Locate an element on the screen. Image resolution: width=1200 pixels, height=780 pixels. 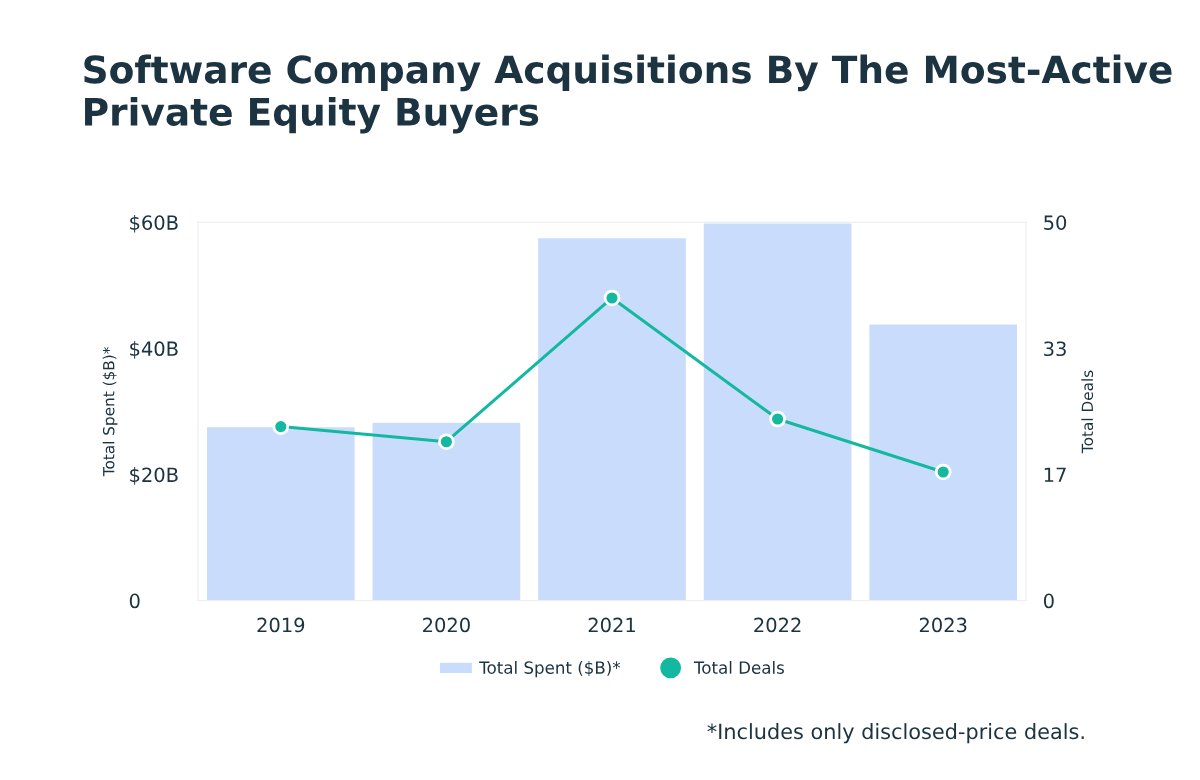
x-tick-label: 2022 is located at coordinates (777, 625).